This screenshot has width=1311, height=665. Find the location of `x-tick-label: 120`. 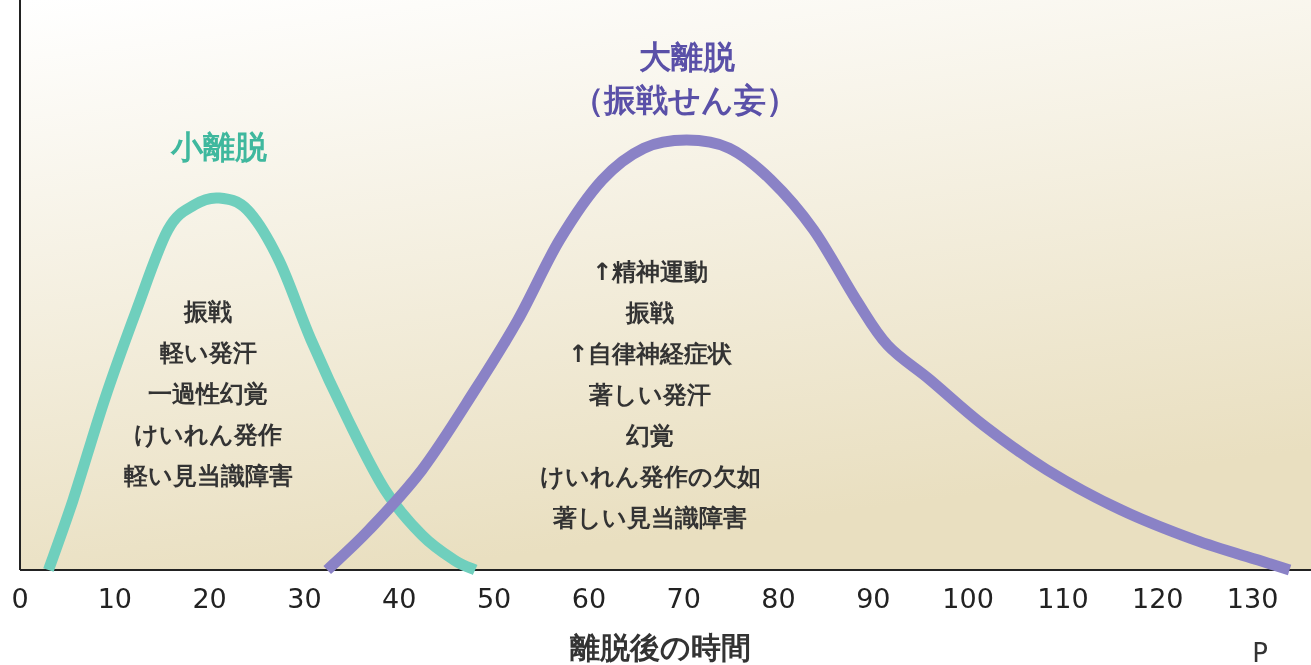

x-tick-label: 120 is located at coordinates (1158, 598).